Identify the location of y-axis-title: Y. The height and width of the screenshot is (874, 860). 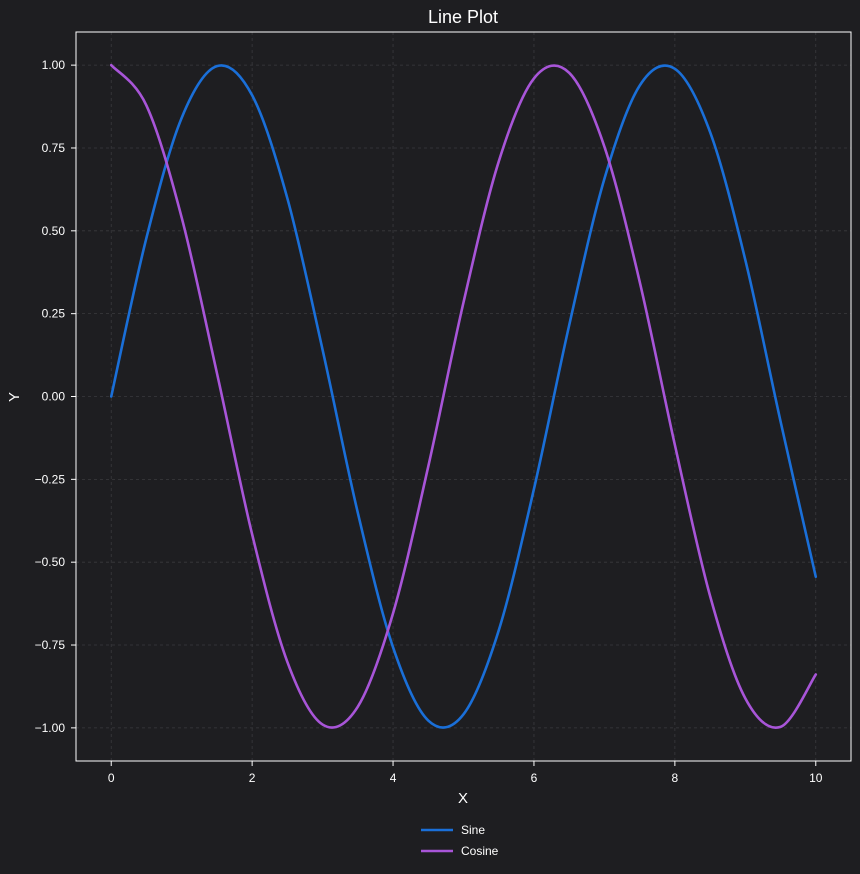
(14, 397).